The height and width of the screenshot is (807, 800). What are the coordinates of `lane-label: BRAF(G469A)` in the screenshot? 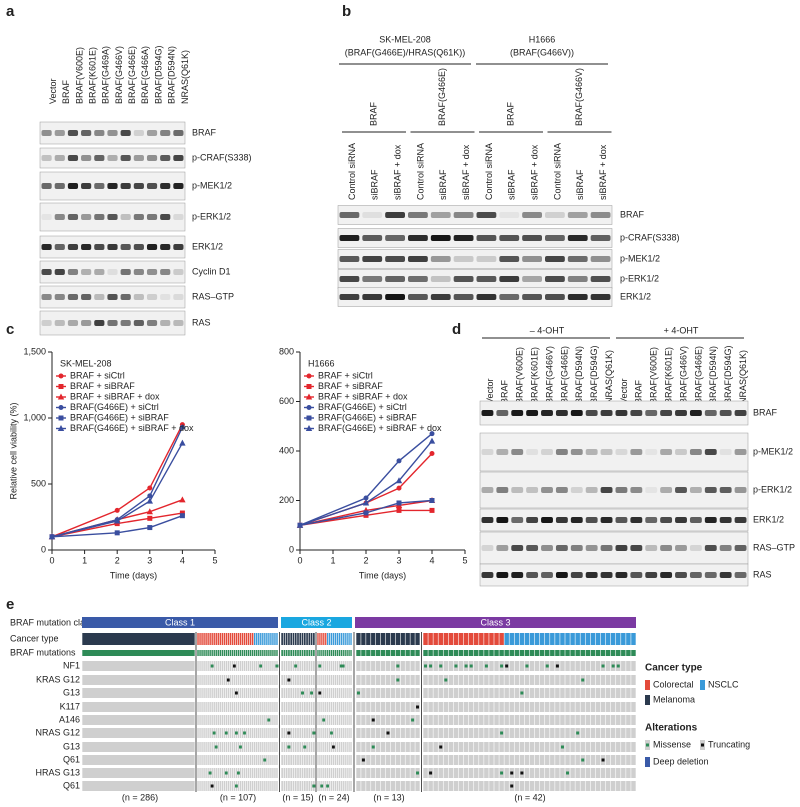 It's located at (106, 75).